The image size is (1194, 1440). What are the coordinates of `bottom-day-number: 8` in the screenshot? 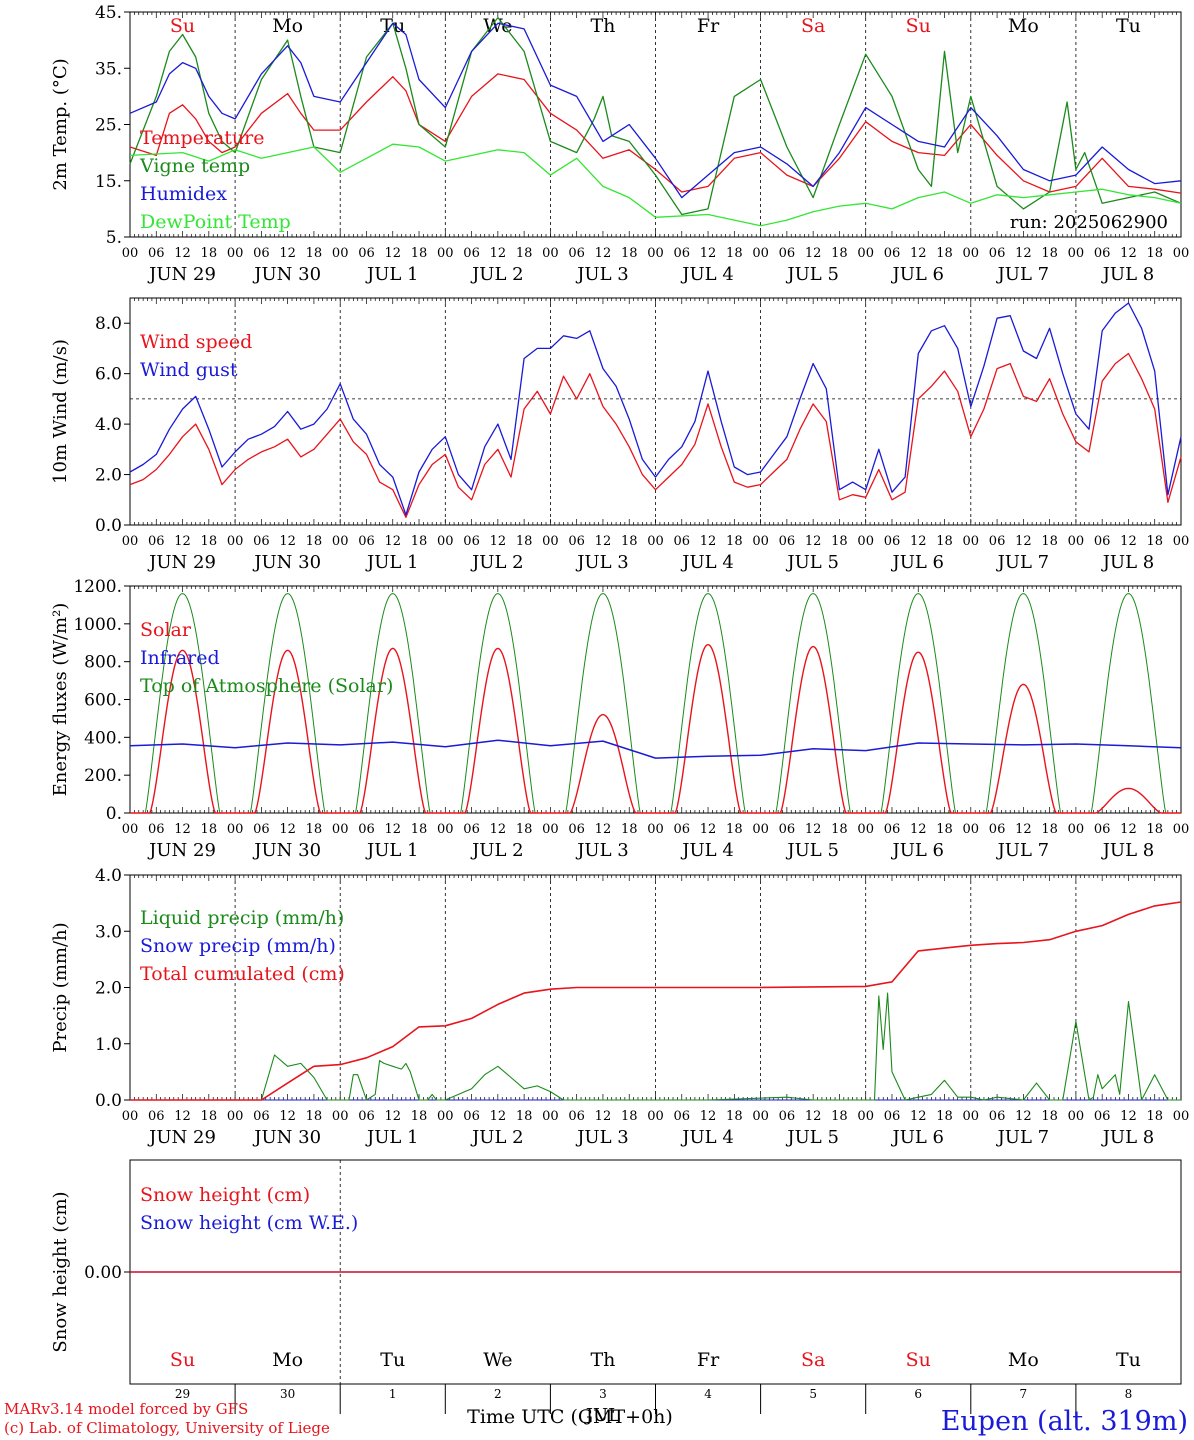 It's located at (1129, 1394).